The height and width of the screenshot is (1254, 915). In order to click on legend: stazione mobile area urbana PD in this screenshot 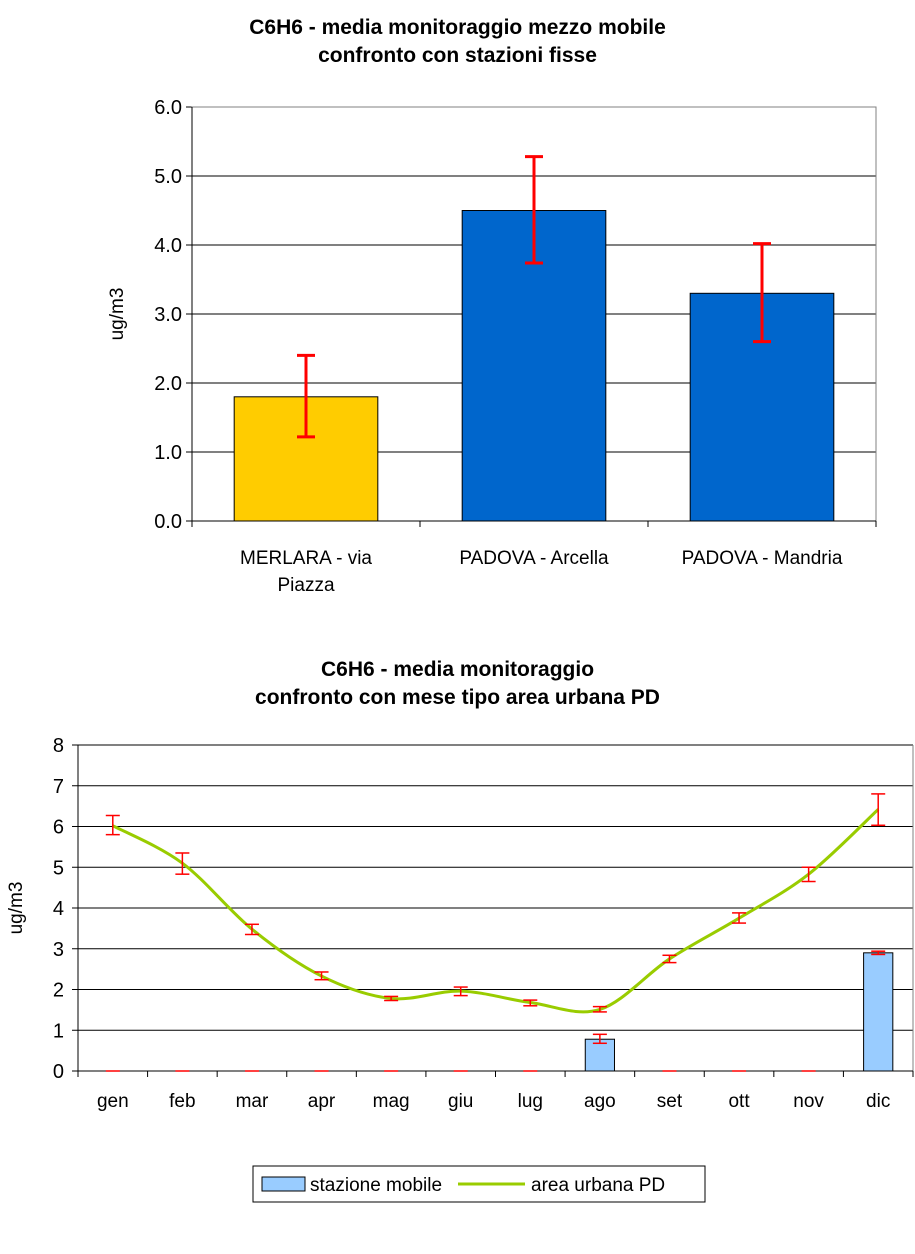, I will do `click(479, 1184)`.